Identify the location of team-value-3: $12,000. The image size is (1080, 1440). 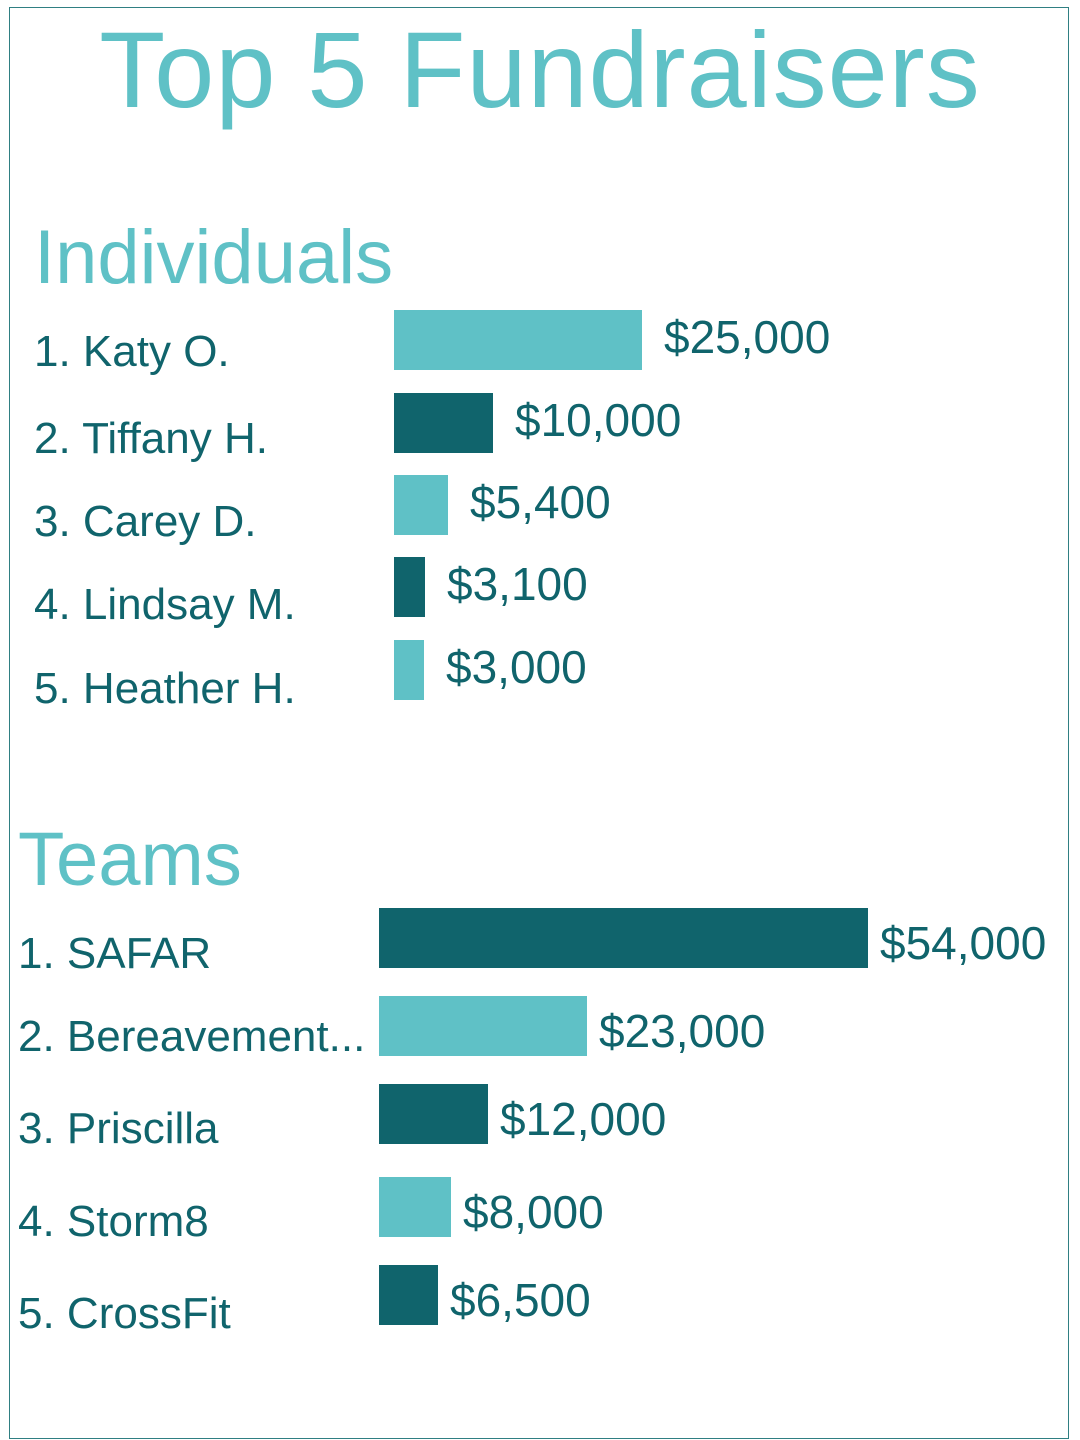
(583, 1119).